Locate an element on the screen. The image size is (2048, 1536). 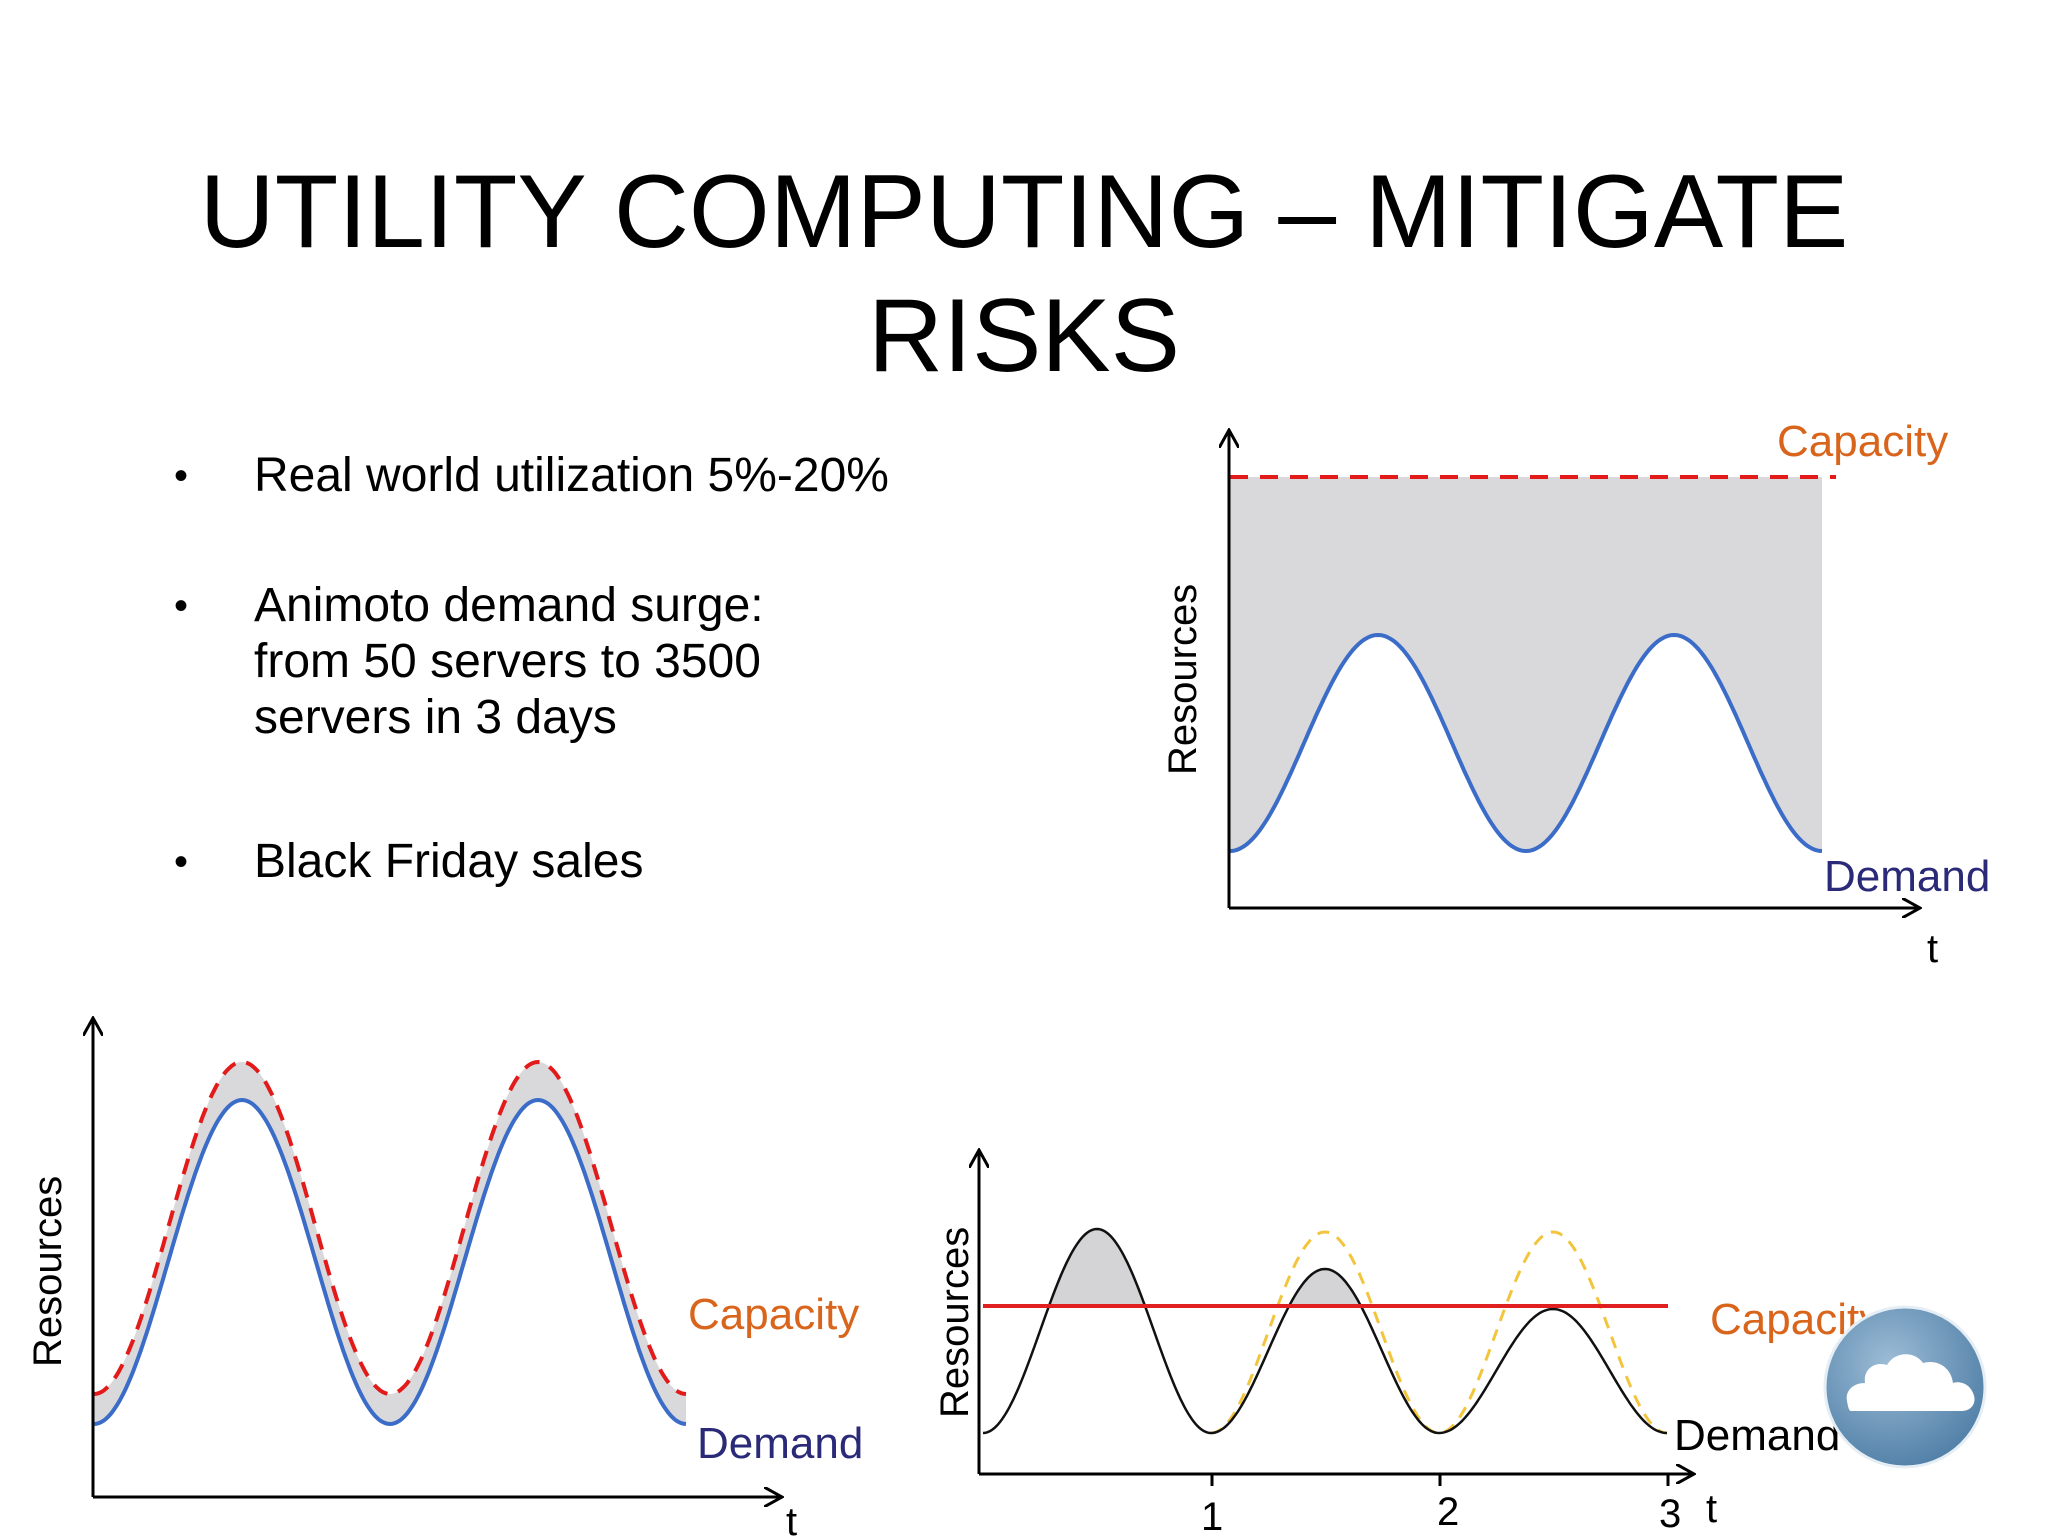
slide-title-line-1: UTILITY COMPUTING – MITIGATE is located at coordinates (1024, 212).